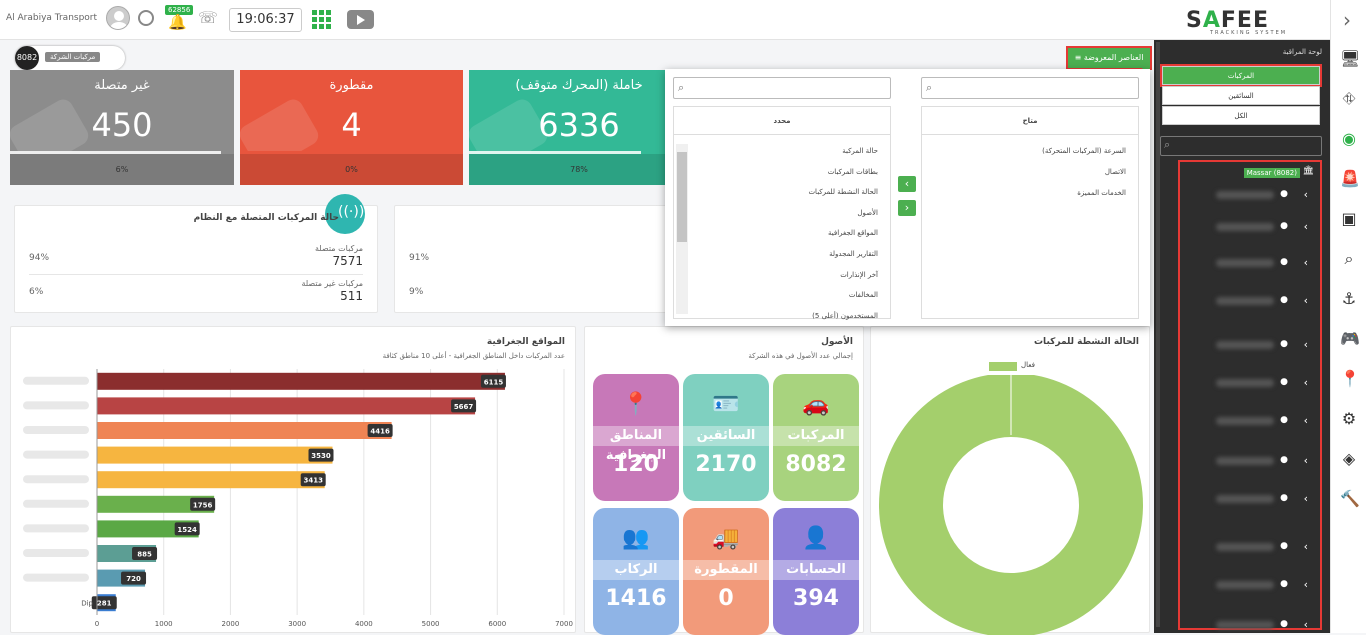  I want to click on globe-icon, so click(146, 18).